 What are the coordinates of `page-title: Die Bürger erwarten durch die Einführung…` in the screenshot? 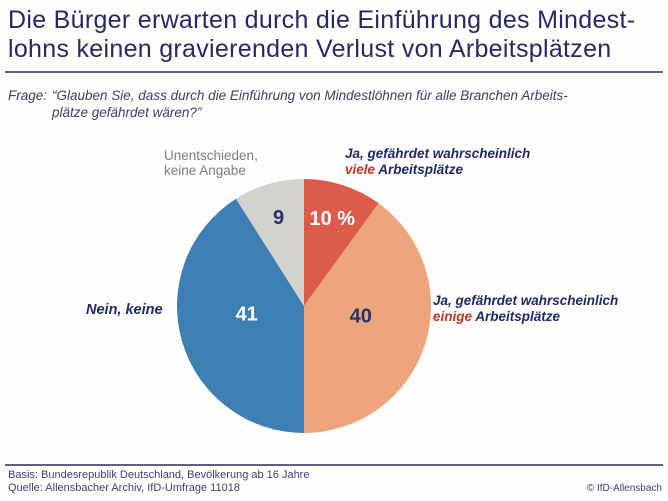 It's located at (336, 35).